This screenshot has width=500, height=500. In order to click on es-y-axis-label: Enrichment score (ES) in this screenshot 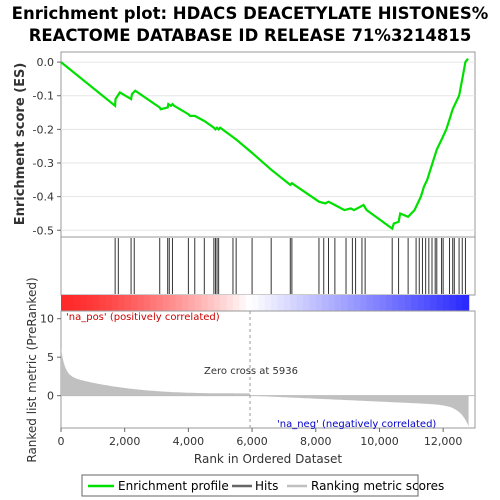, I will do `click(20, 144)`.